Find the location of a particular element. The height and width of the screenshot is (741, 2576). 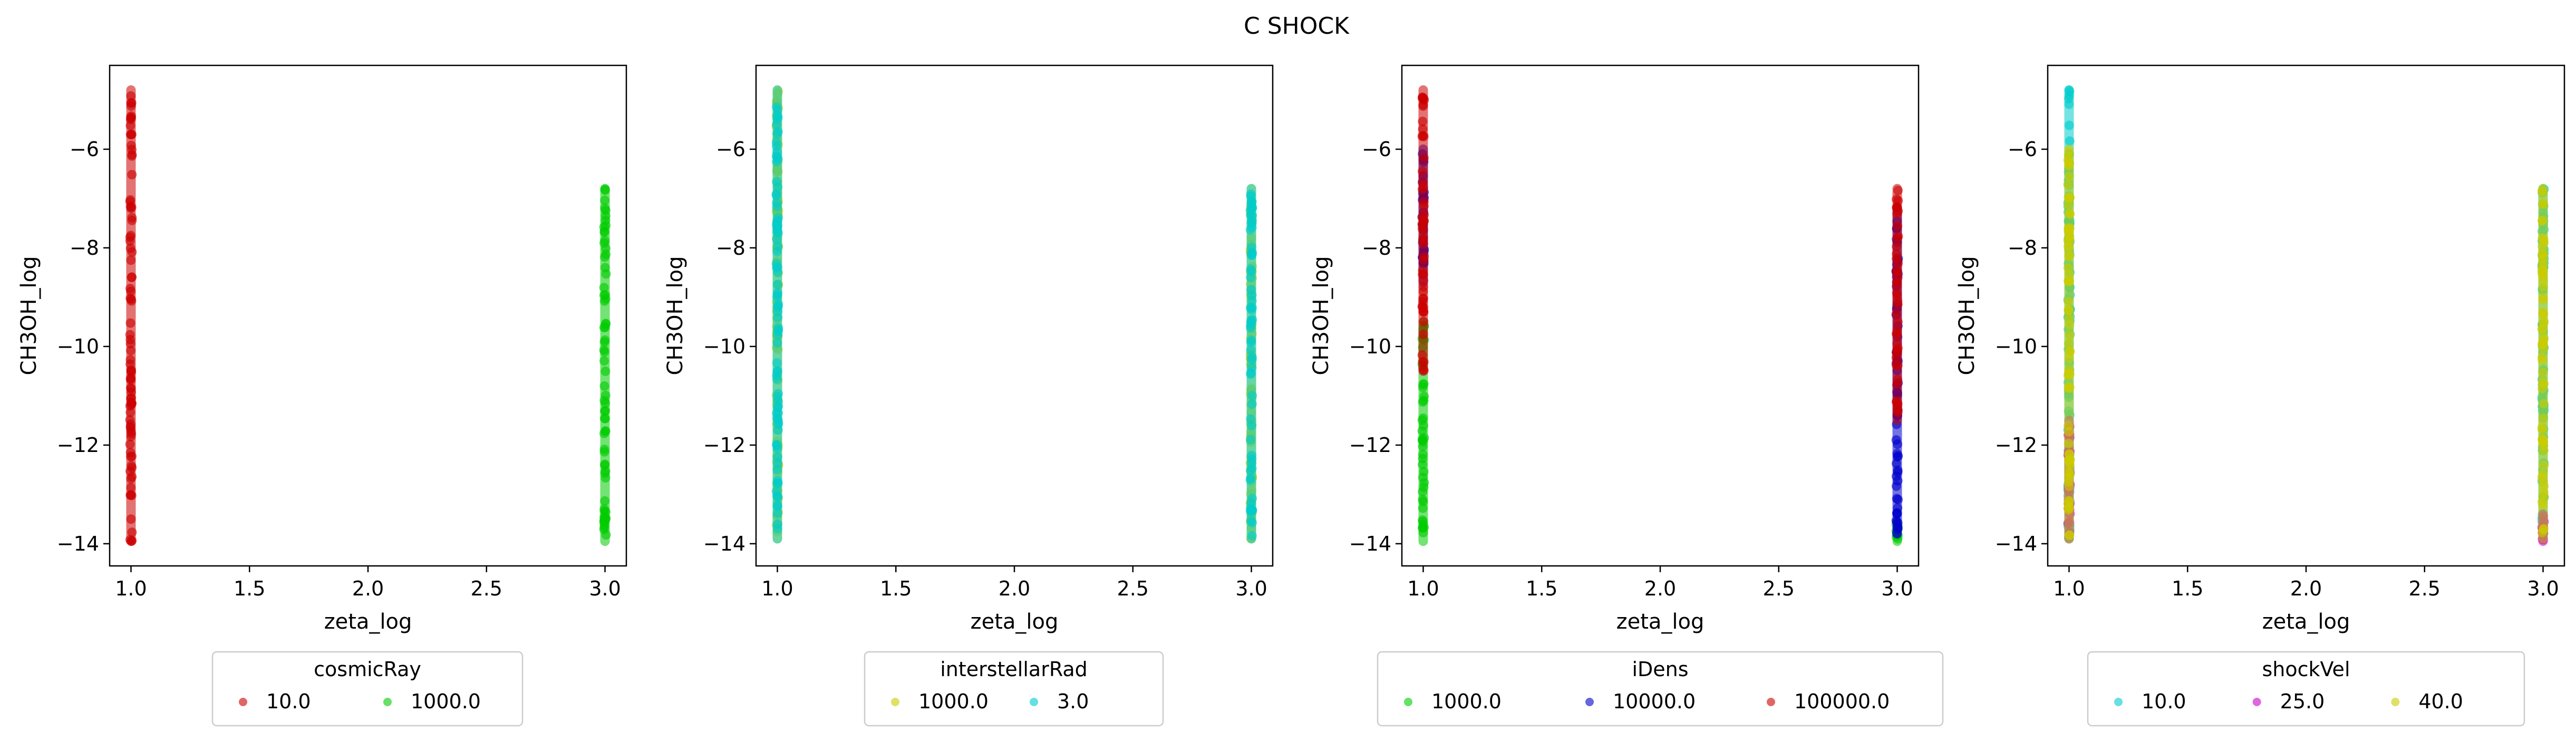

x-tick-label: 3.0 is located at coordinates (1251, 588).